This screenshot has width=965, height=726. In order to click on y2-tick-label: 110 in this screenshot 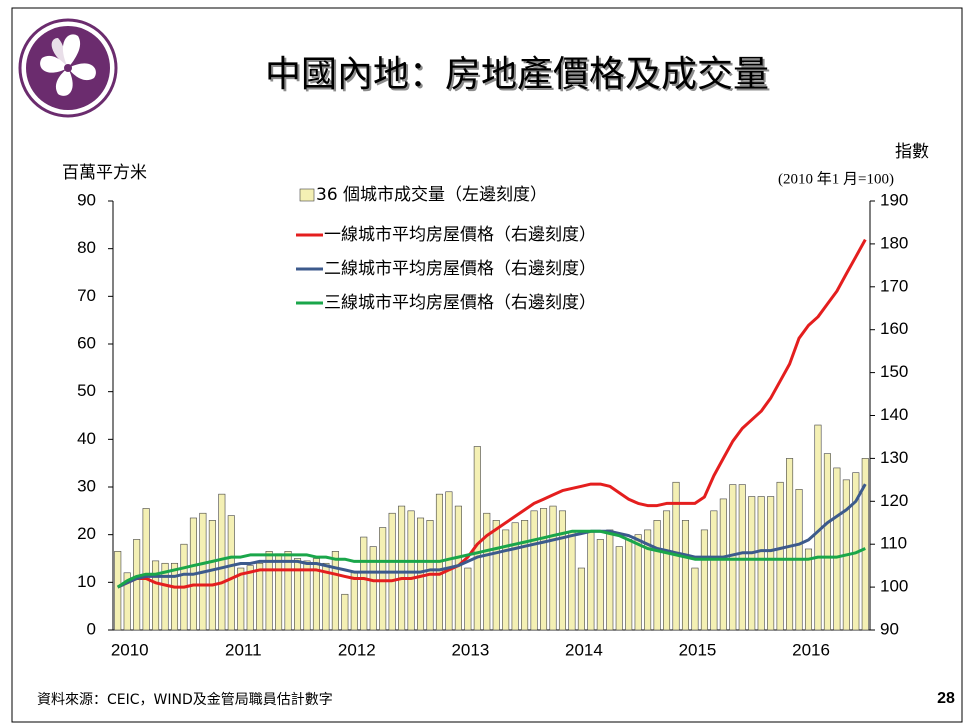, I will do `click(893, 543)`.